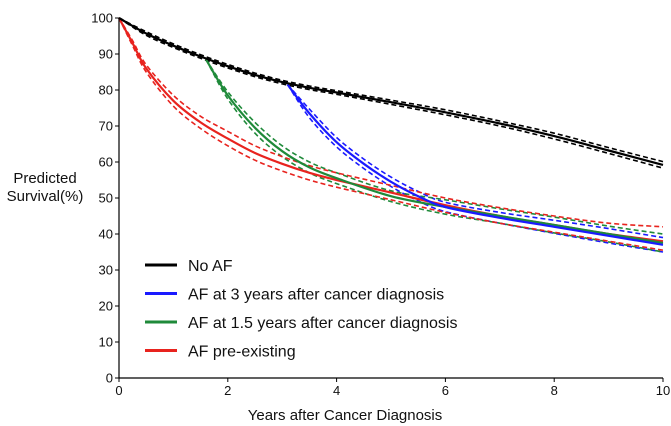 This screenshot has width=671, height=426. Describe the element at coordinates (106, 126) in the screenshot. I see `y-tick-label: 70` at that location.